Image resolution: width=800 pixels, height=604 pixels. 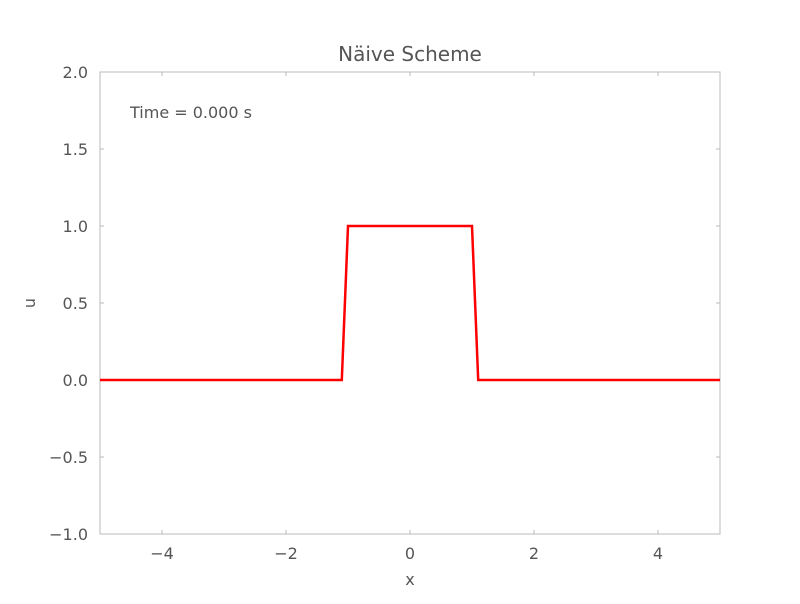 What do you see at coordinates (534, 553) in the screenshot?
I see `x-tick-label: 2` at bounding box center [534, 553].